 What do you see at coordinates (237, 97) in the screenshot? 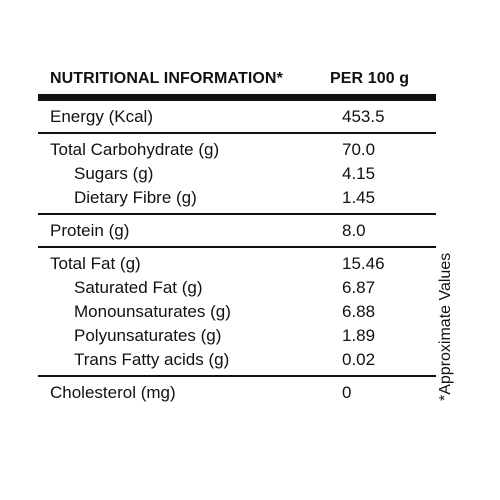
I see `header-rule` at bounding box center [237, 97].